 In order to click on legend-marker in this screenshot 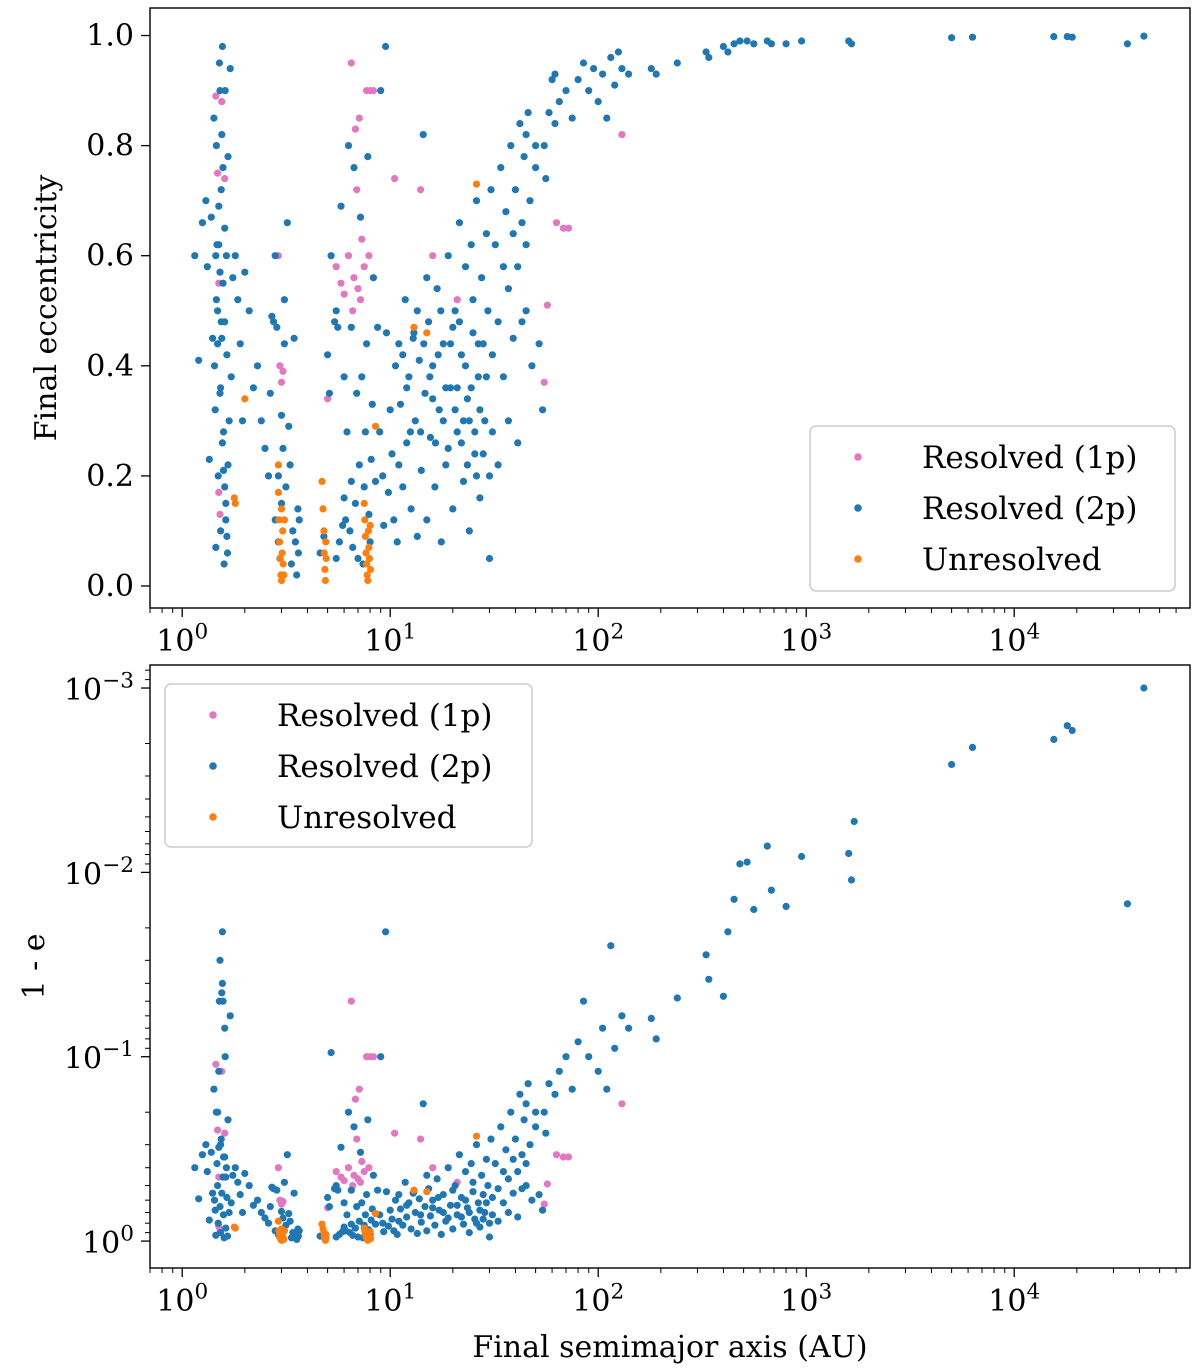, I will do `click(213, 766)`.